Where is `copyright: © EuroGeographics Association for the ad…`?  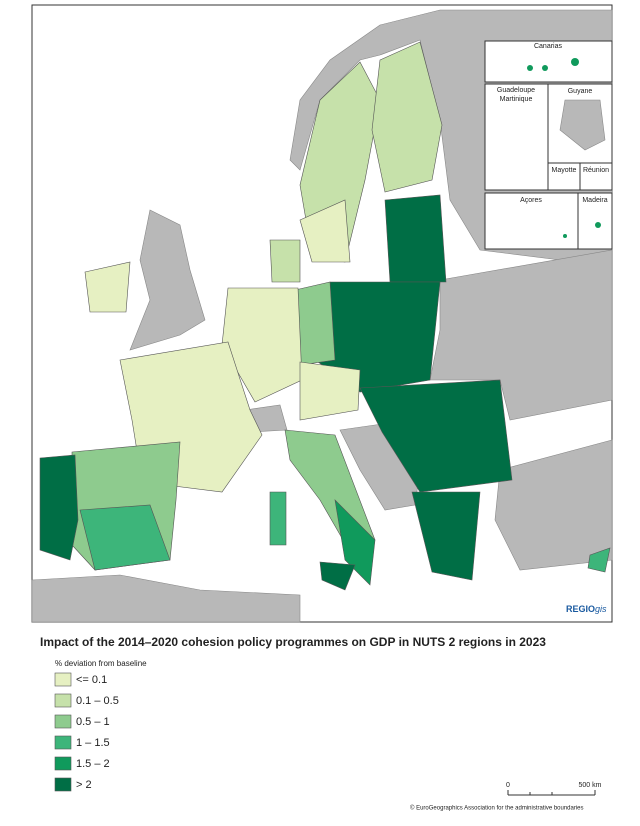 copyright: © EuroGeographics Association for the ad… is located at coordinates (497, 808).